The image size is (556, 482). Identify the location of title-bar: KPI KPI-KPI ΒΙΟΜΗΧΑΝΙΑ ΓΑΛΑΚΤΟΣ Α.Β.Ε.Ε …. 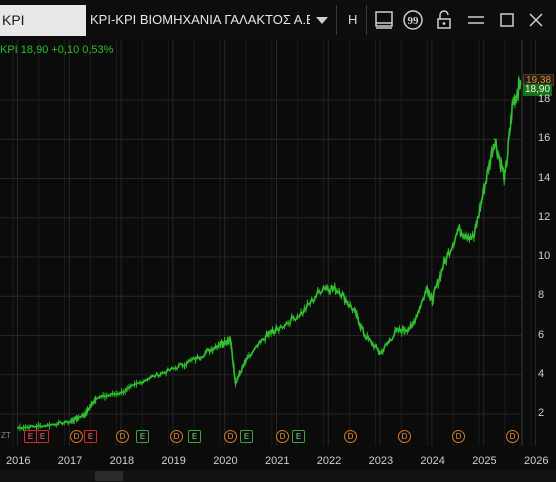
(278, 20).